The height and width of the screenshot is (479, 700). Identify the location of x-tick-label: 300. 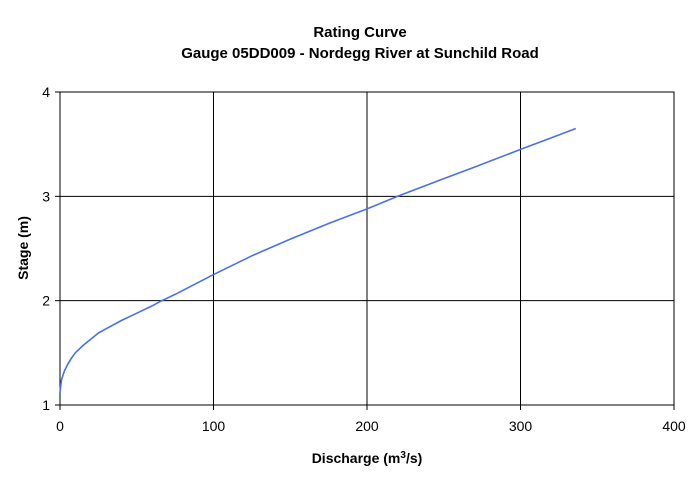
(521, 426).